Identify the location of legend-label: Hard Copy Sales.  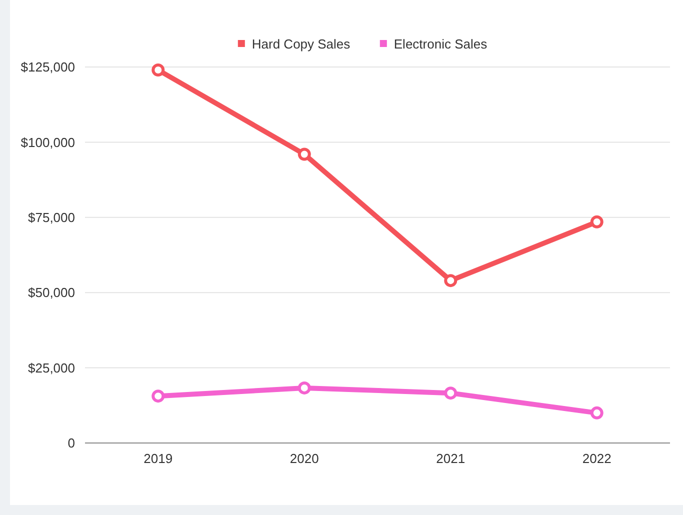
(301, 44).